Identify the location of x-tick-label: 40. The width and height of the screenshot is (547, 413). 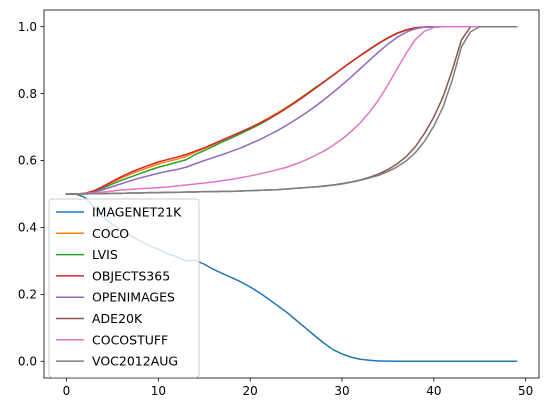
(433, 391).